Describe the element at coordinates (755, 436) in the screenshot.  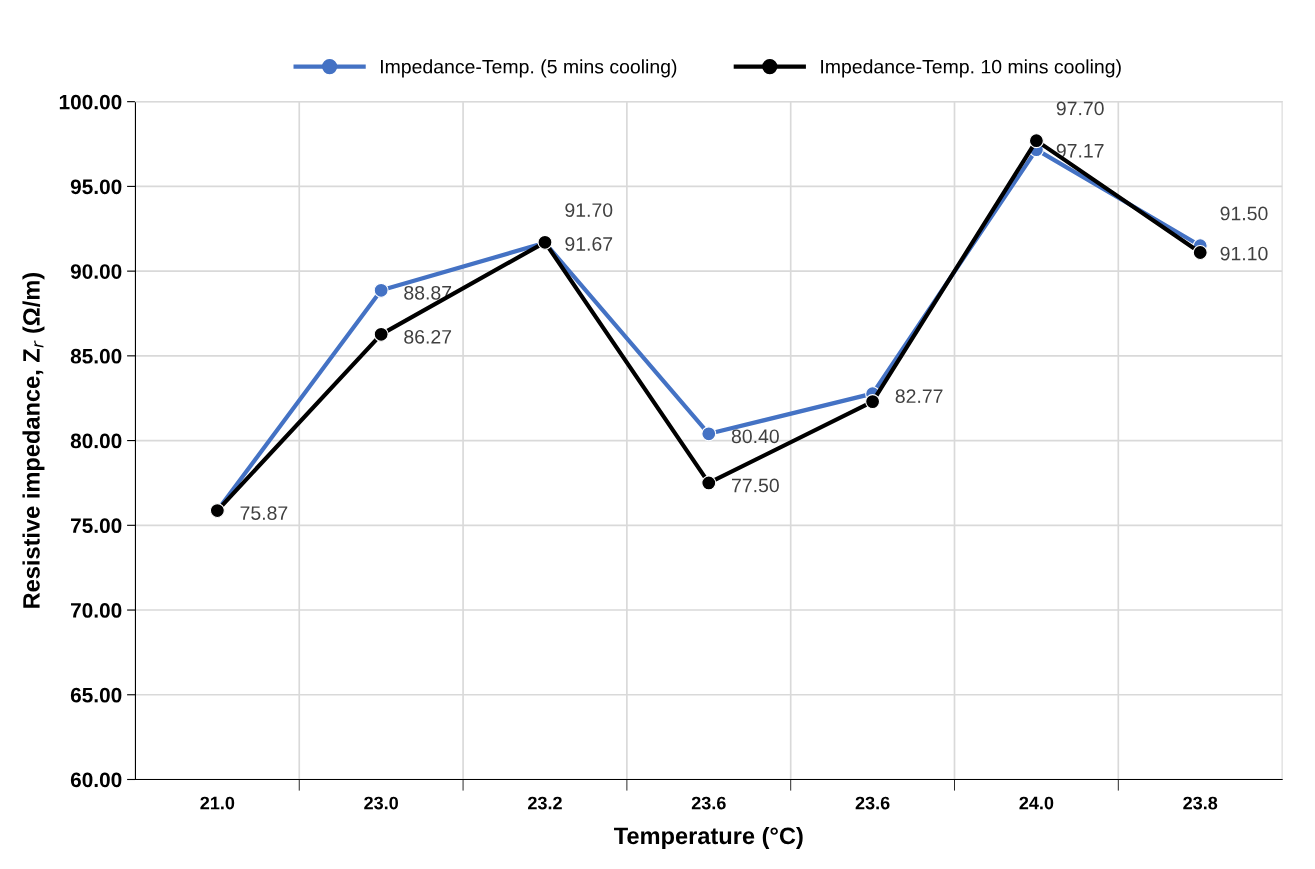
I see `data-label: 80.40` at that location.